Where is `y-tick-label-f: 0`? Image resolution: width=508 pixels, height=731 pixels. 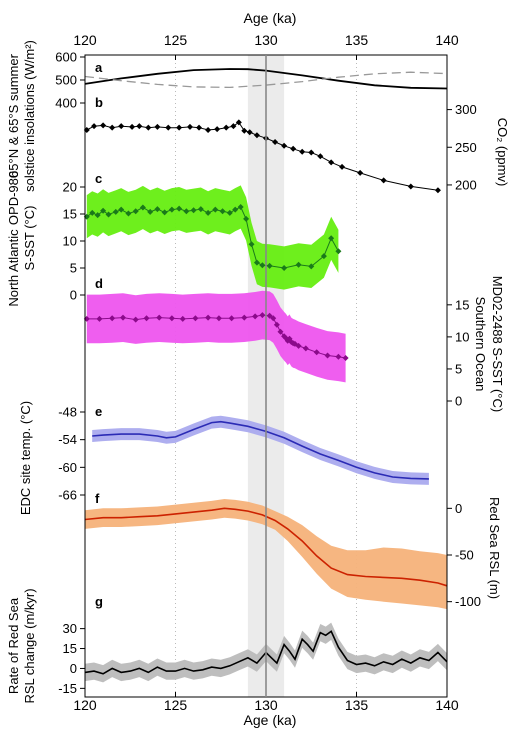 y-tick-label-f: 0 is located at coordinates (458, 508).